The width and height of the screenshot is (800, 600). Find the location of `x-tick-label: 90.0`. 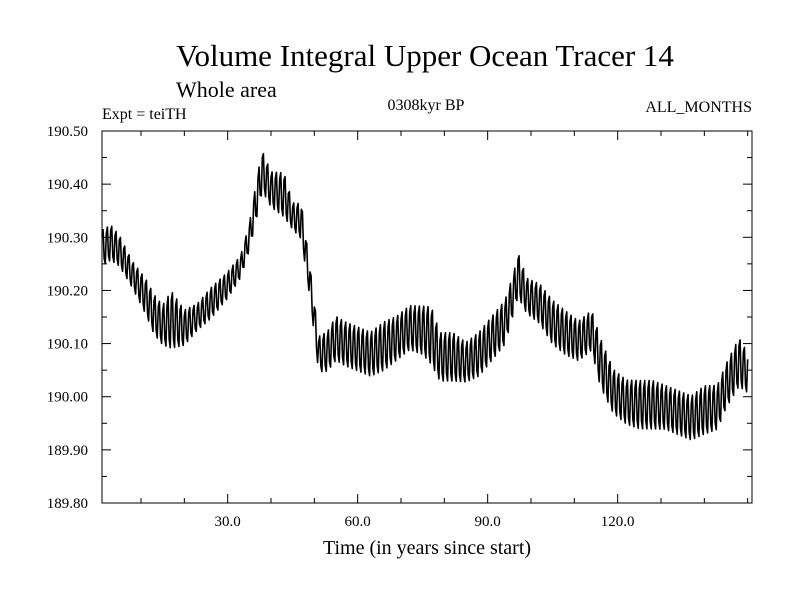

x-tick-label: 90.0 is located at coordinates (488, 522).